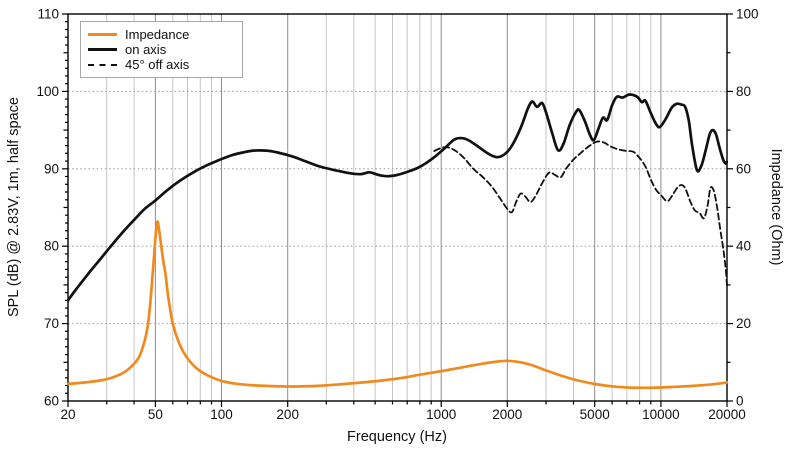  I want to click on x-tick-label: 20000, so click(727, 414).